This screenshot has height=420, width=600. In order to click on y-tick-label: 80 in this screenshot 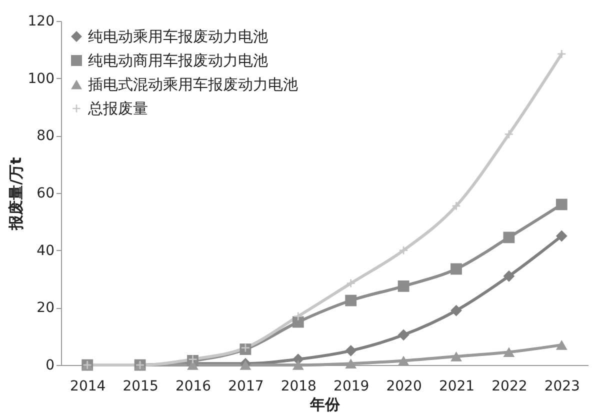, I will do `click(45, 136)`.